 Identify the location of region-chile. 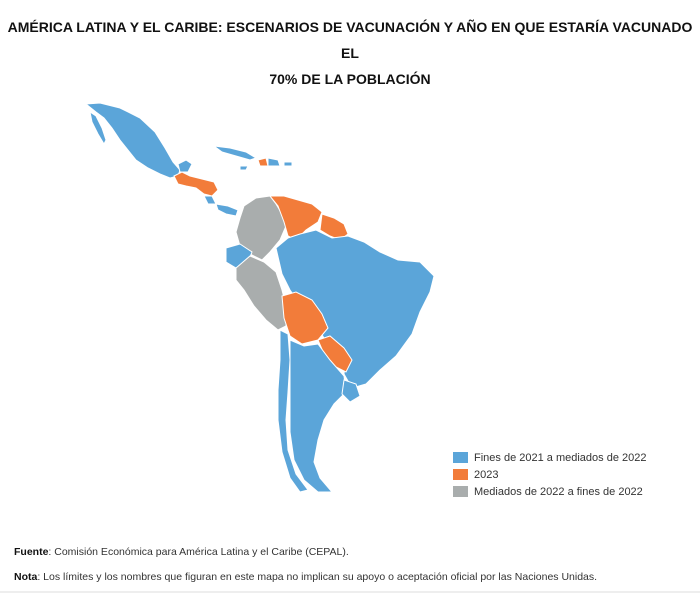
(293, 411).